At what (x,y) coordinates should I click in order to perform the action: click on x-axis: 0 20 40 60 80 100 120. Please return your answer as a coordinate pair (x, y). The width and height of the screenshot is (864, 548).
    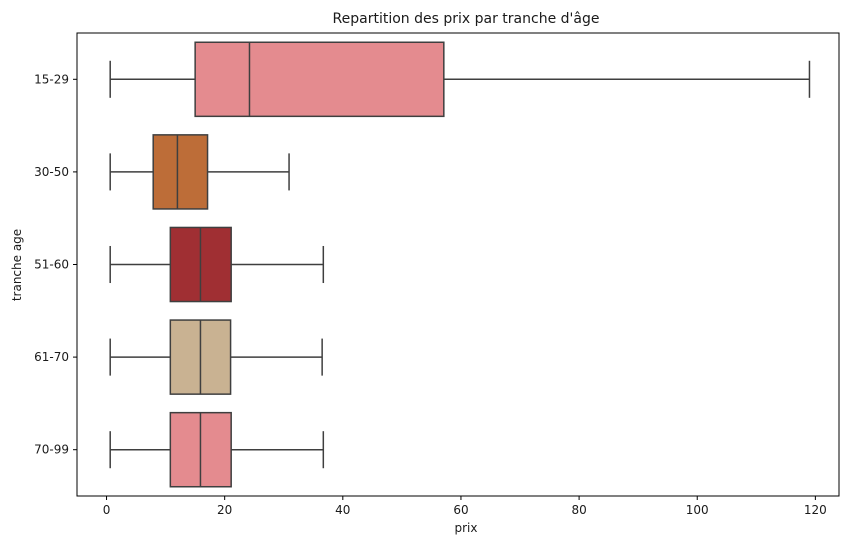
    Looking at the image, I should click on (465, 506).